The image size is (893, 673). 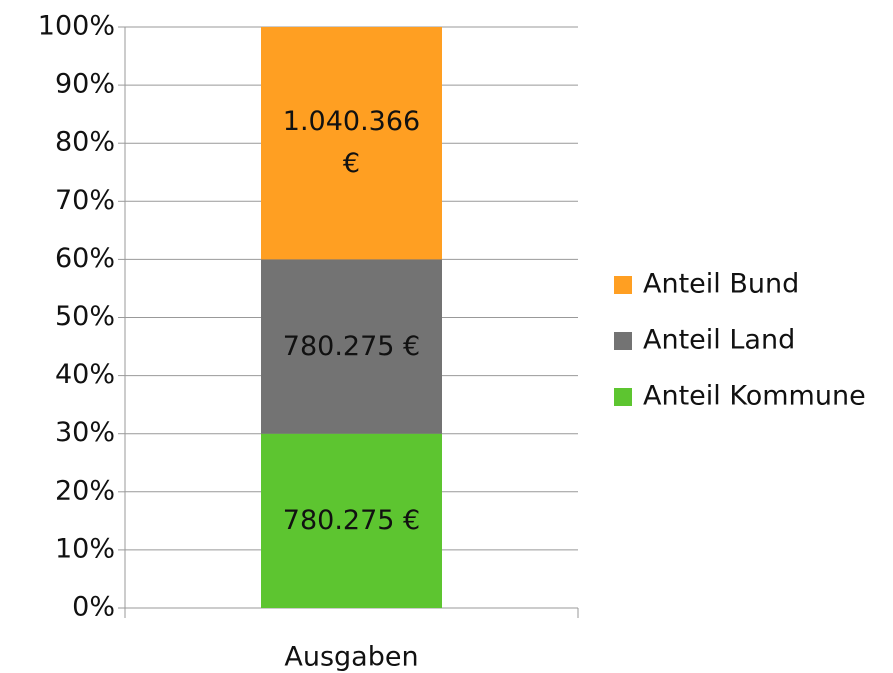 What do you see at coordinates (85, 316) in the screenshot?
I see `y-tick-label: 50%` at bounding box center [85, 316].